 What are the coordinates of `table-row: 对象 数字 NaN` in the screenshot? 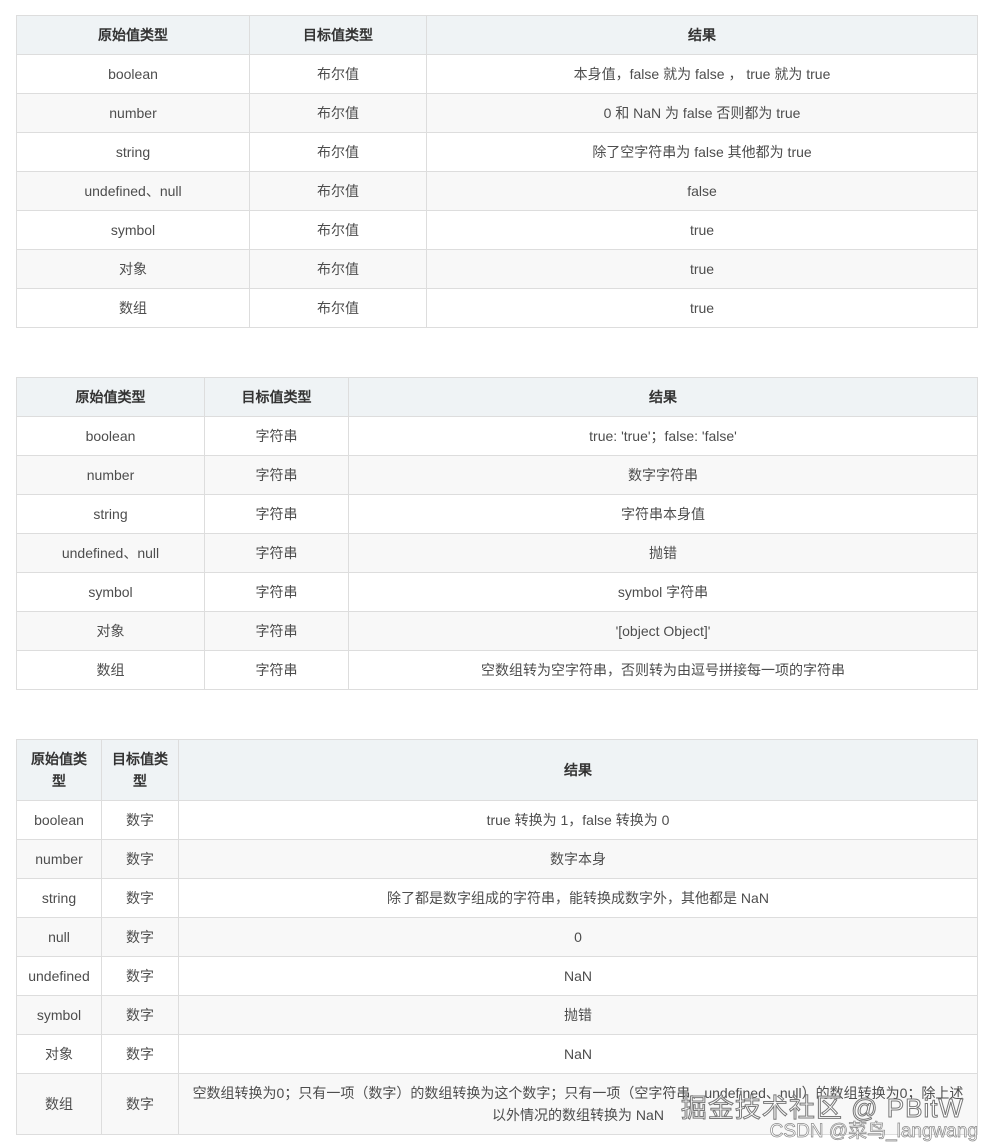 It's located at (497, 1054).